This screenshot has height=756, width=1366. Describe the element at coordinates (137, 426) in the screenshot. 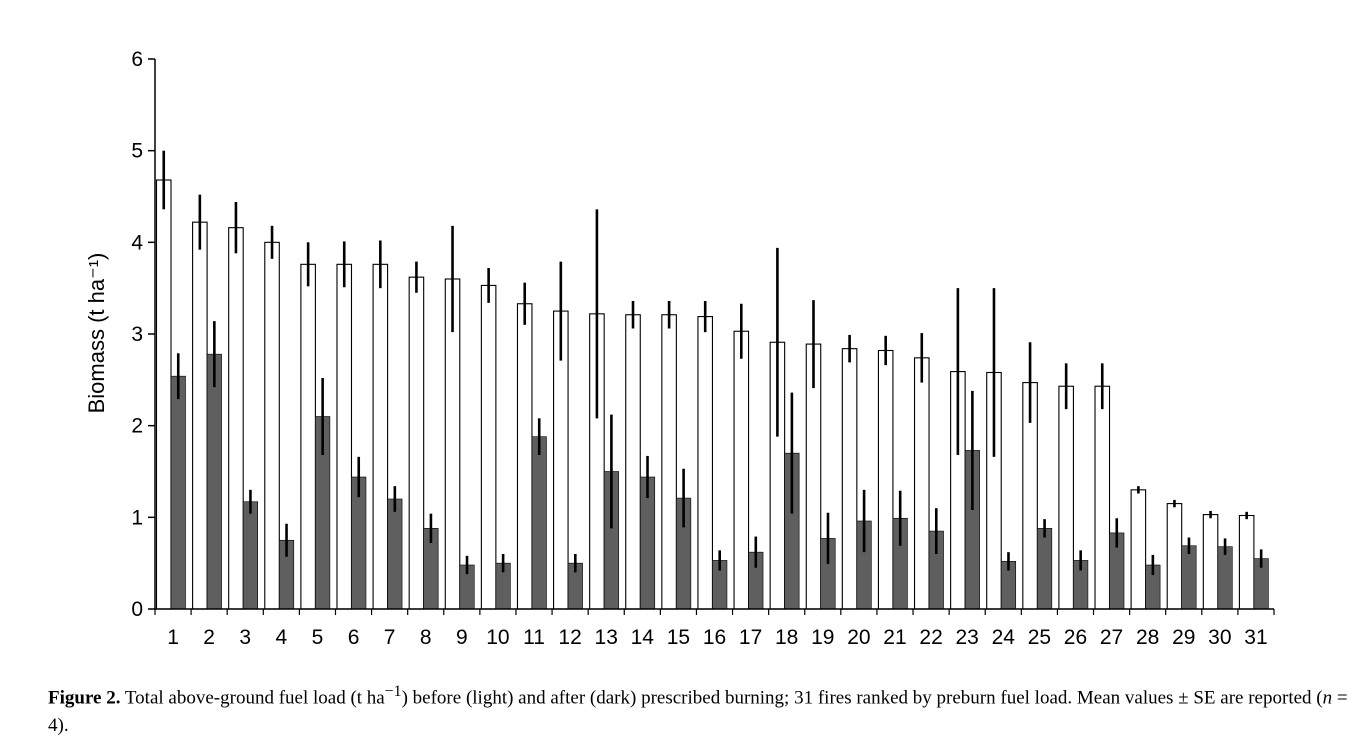

I see `y-tick-label: 2` at that location.